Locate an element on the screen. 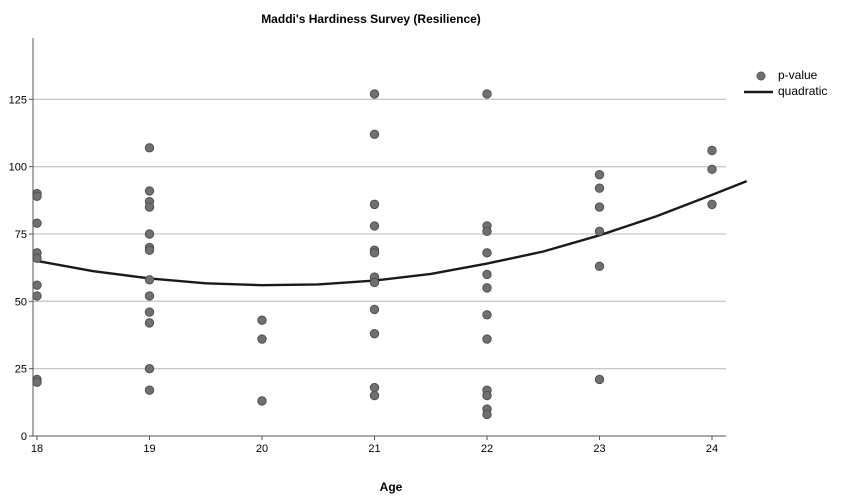  x-tick-label: 23 is located at coordinates (599, 449).